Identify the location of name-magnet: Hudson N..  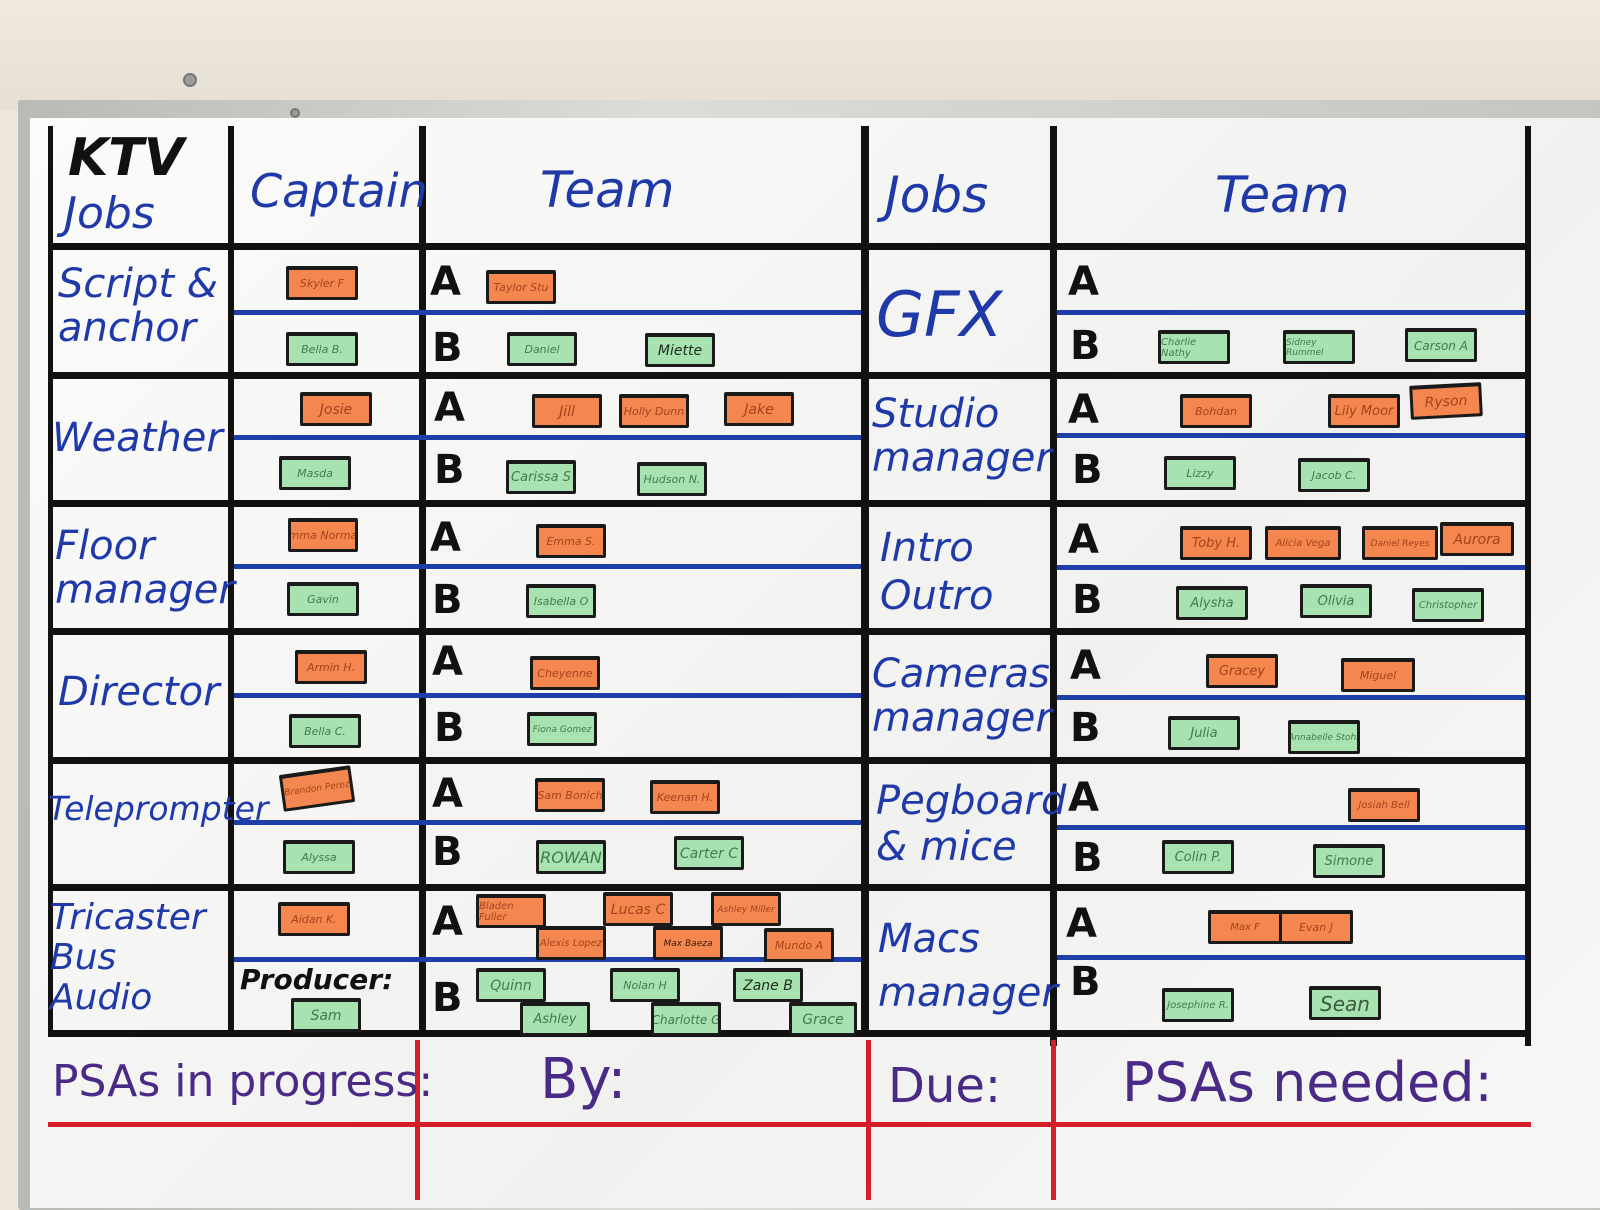
(672, 479).